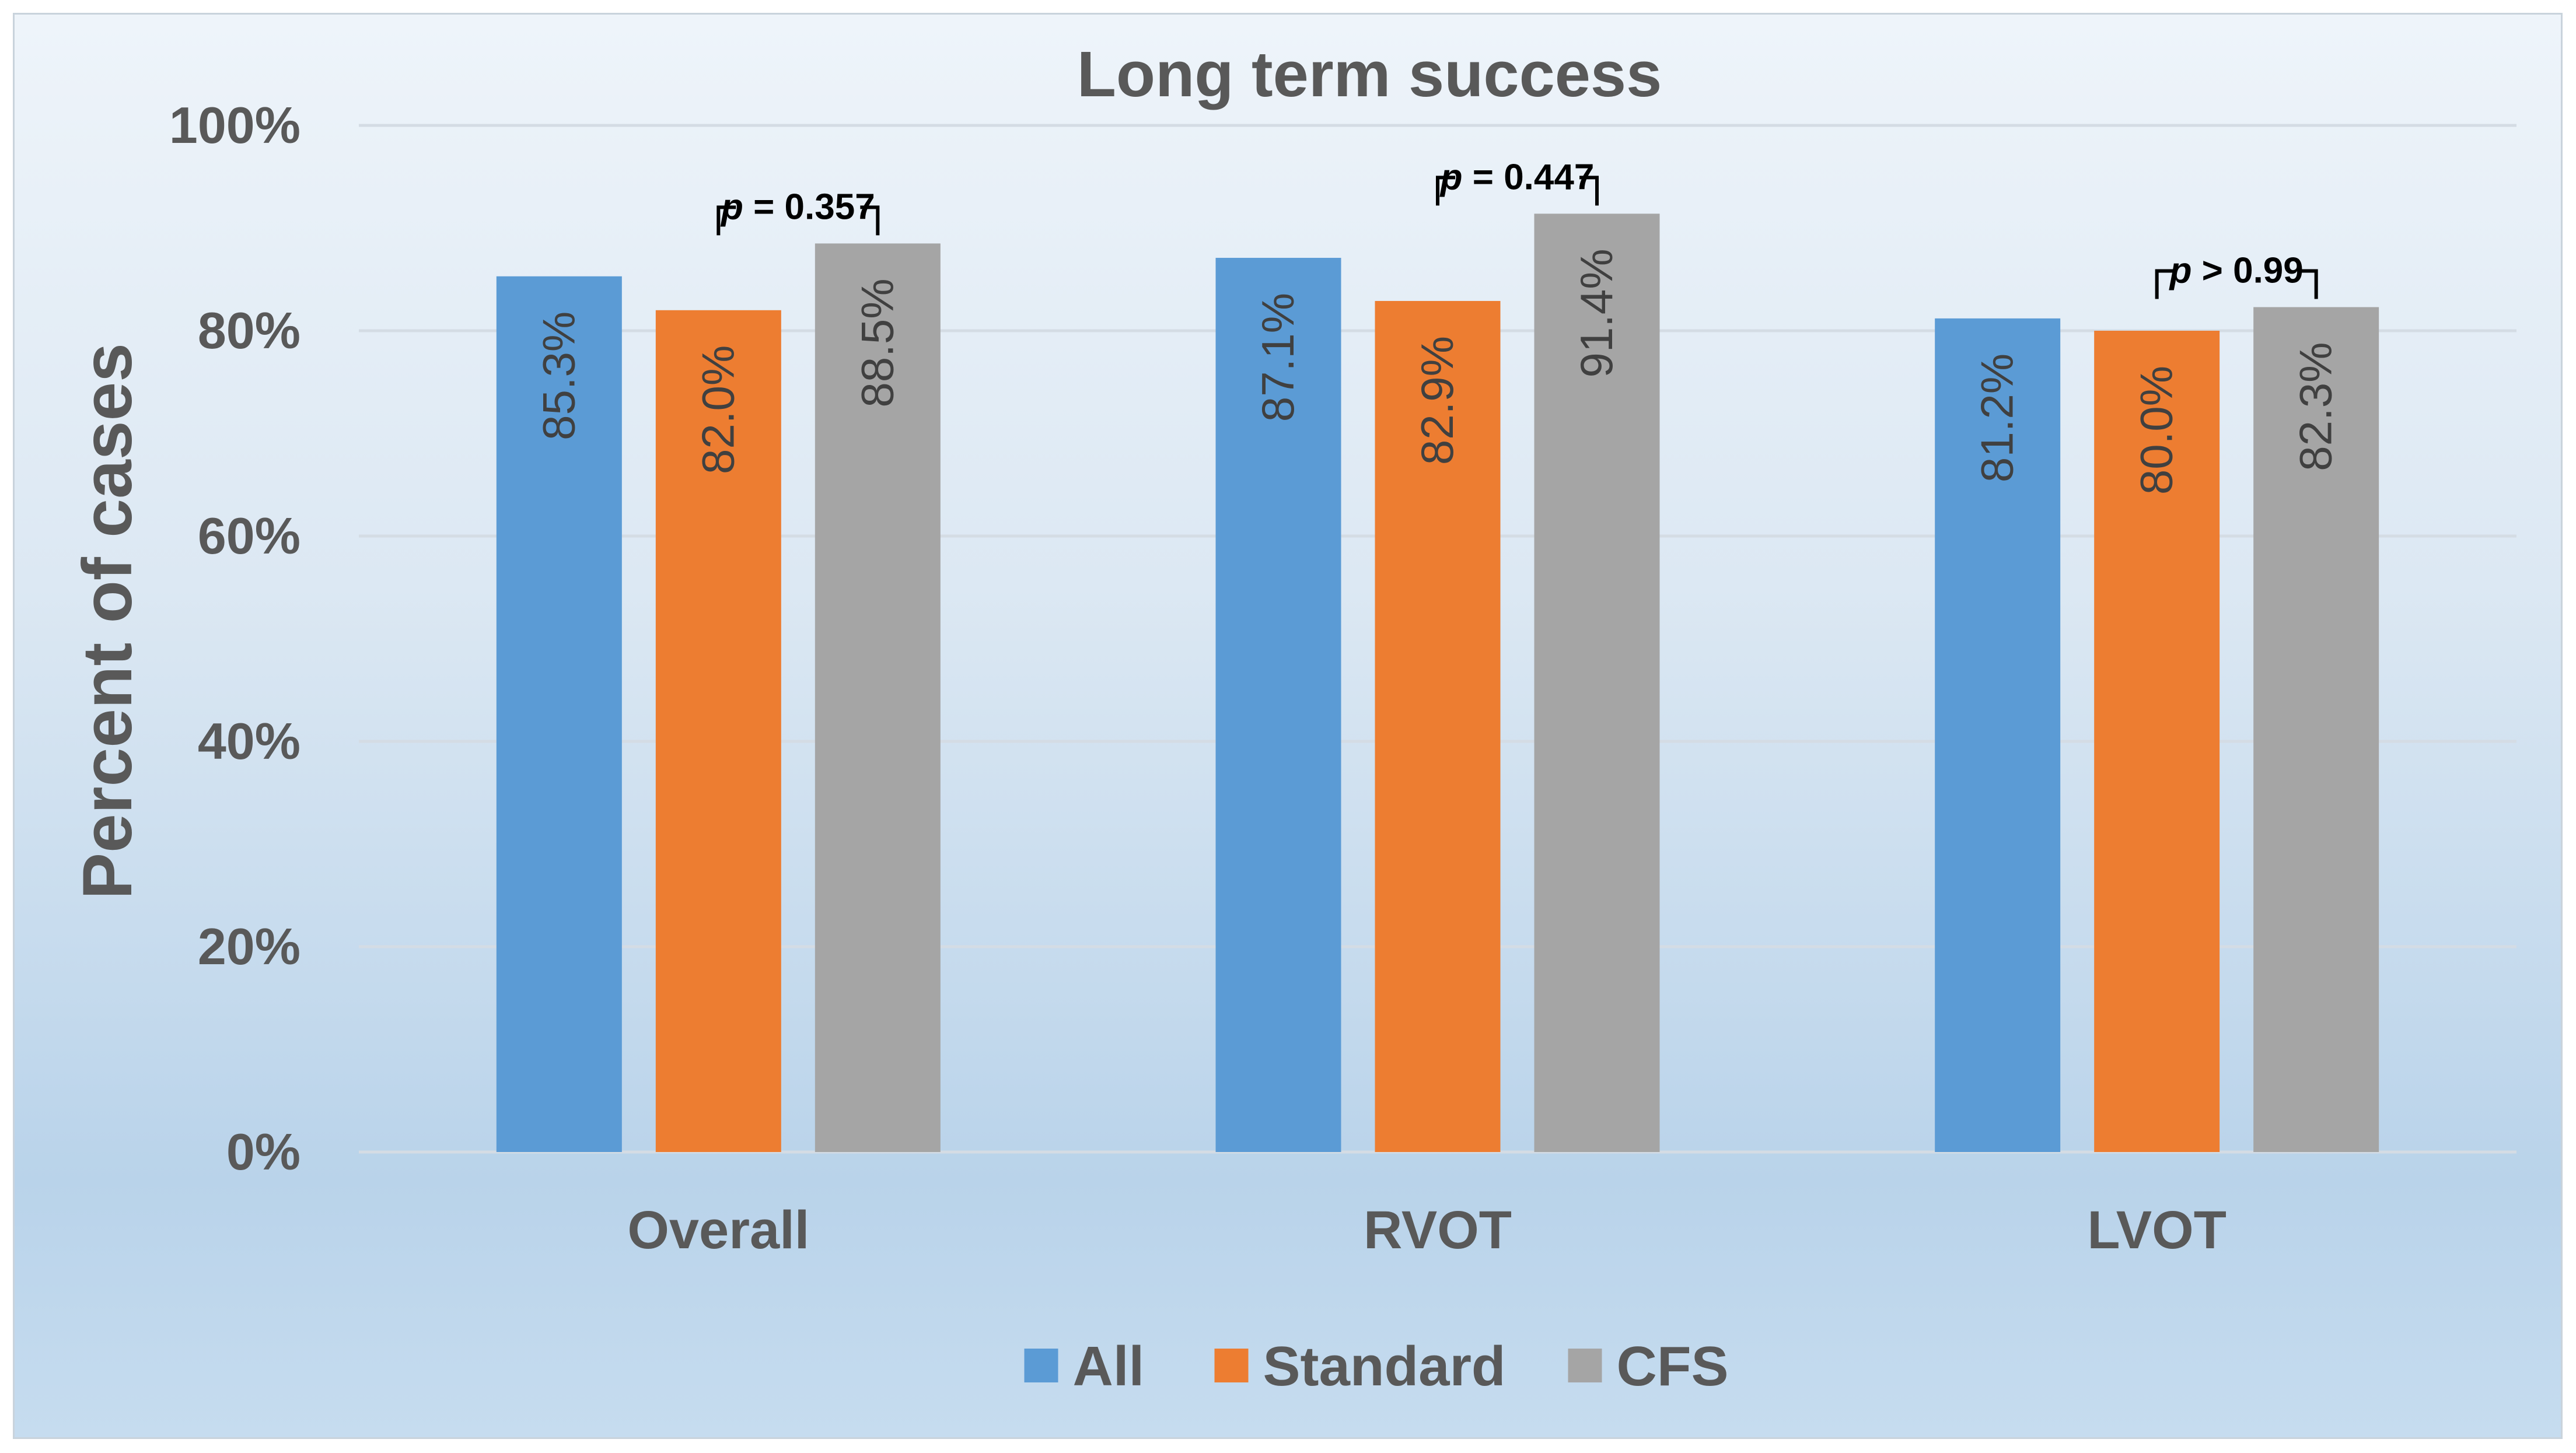 This screenshot has height=1453, width=2576. Describe the element at coordinates (1437, 400) in the screenshot. I see `data-label: 82.9%` at that location.